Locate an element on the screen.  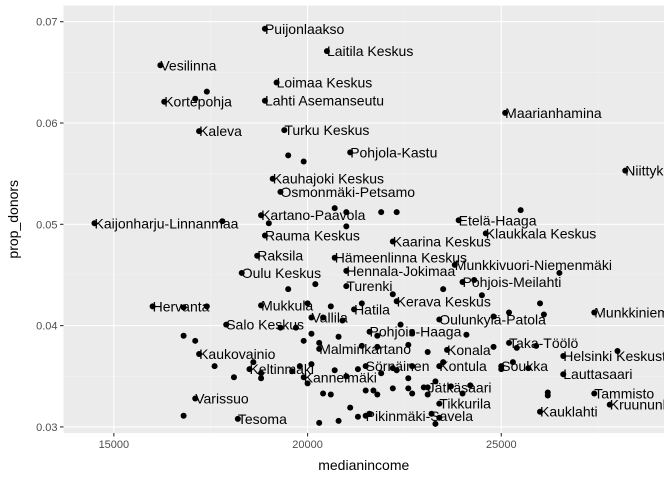
point-label: Pohjois-Meilahti is located at coordinates (512, 282).